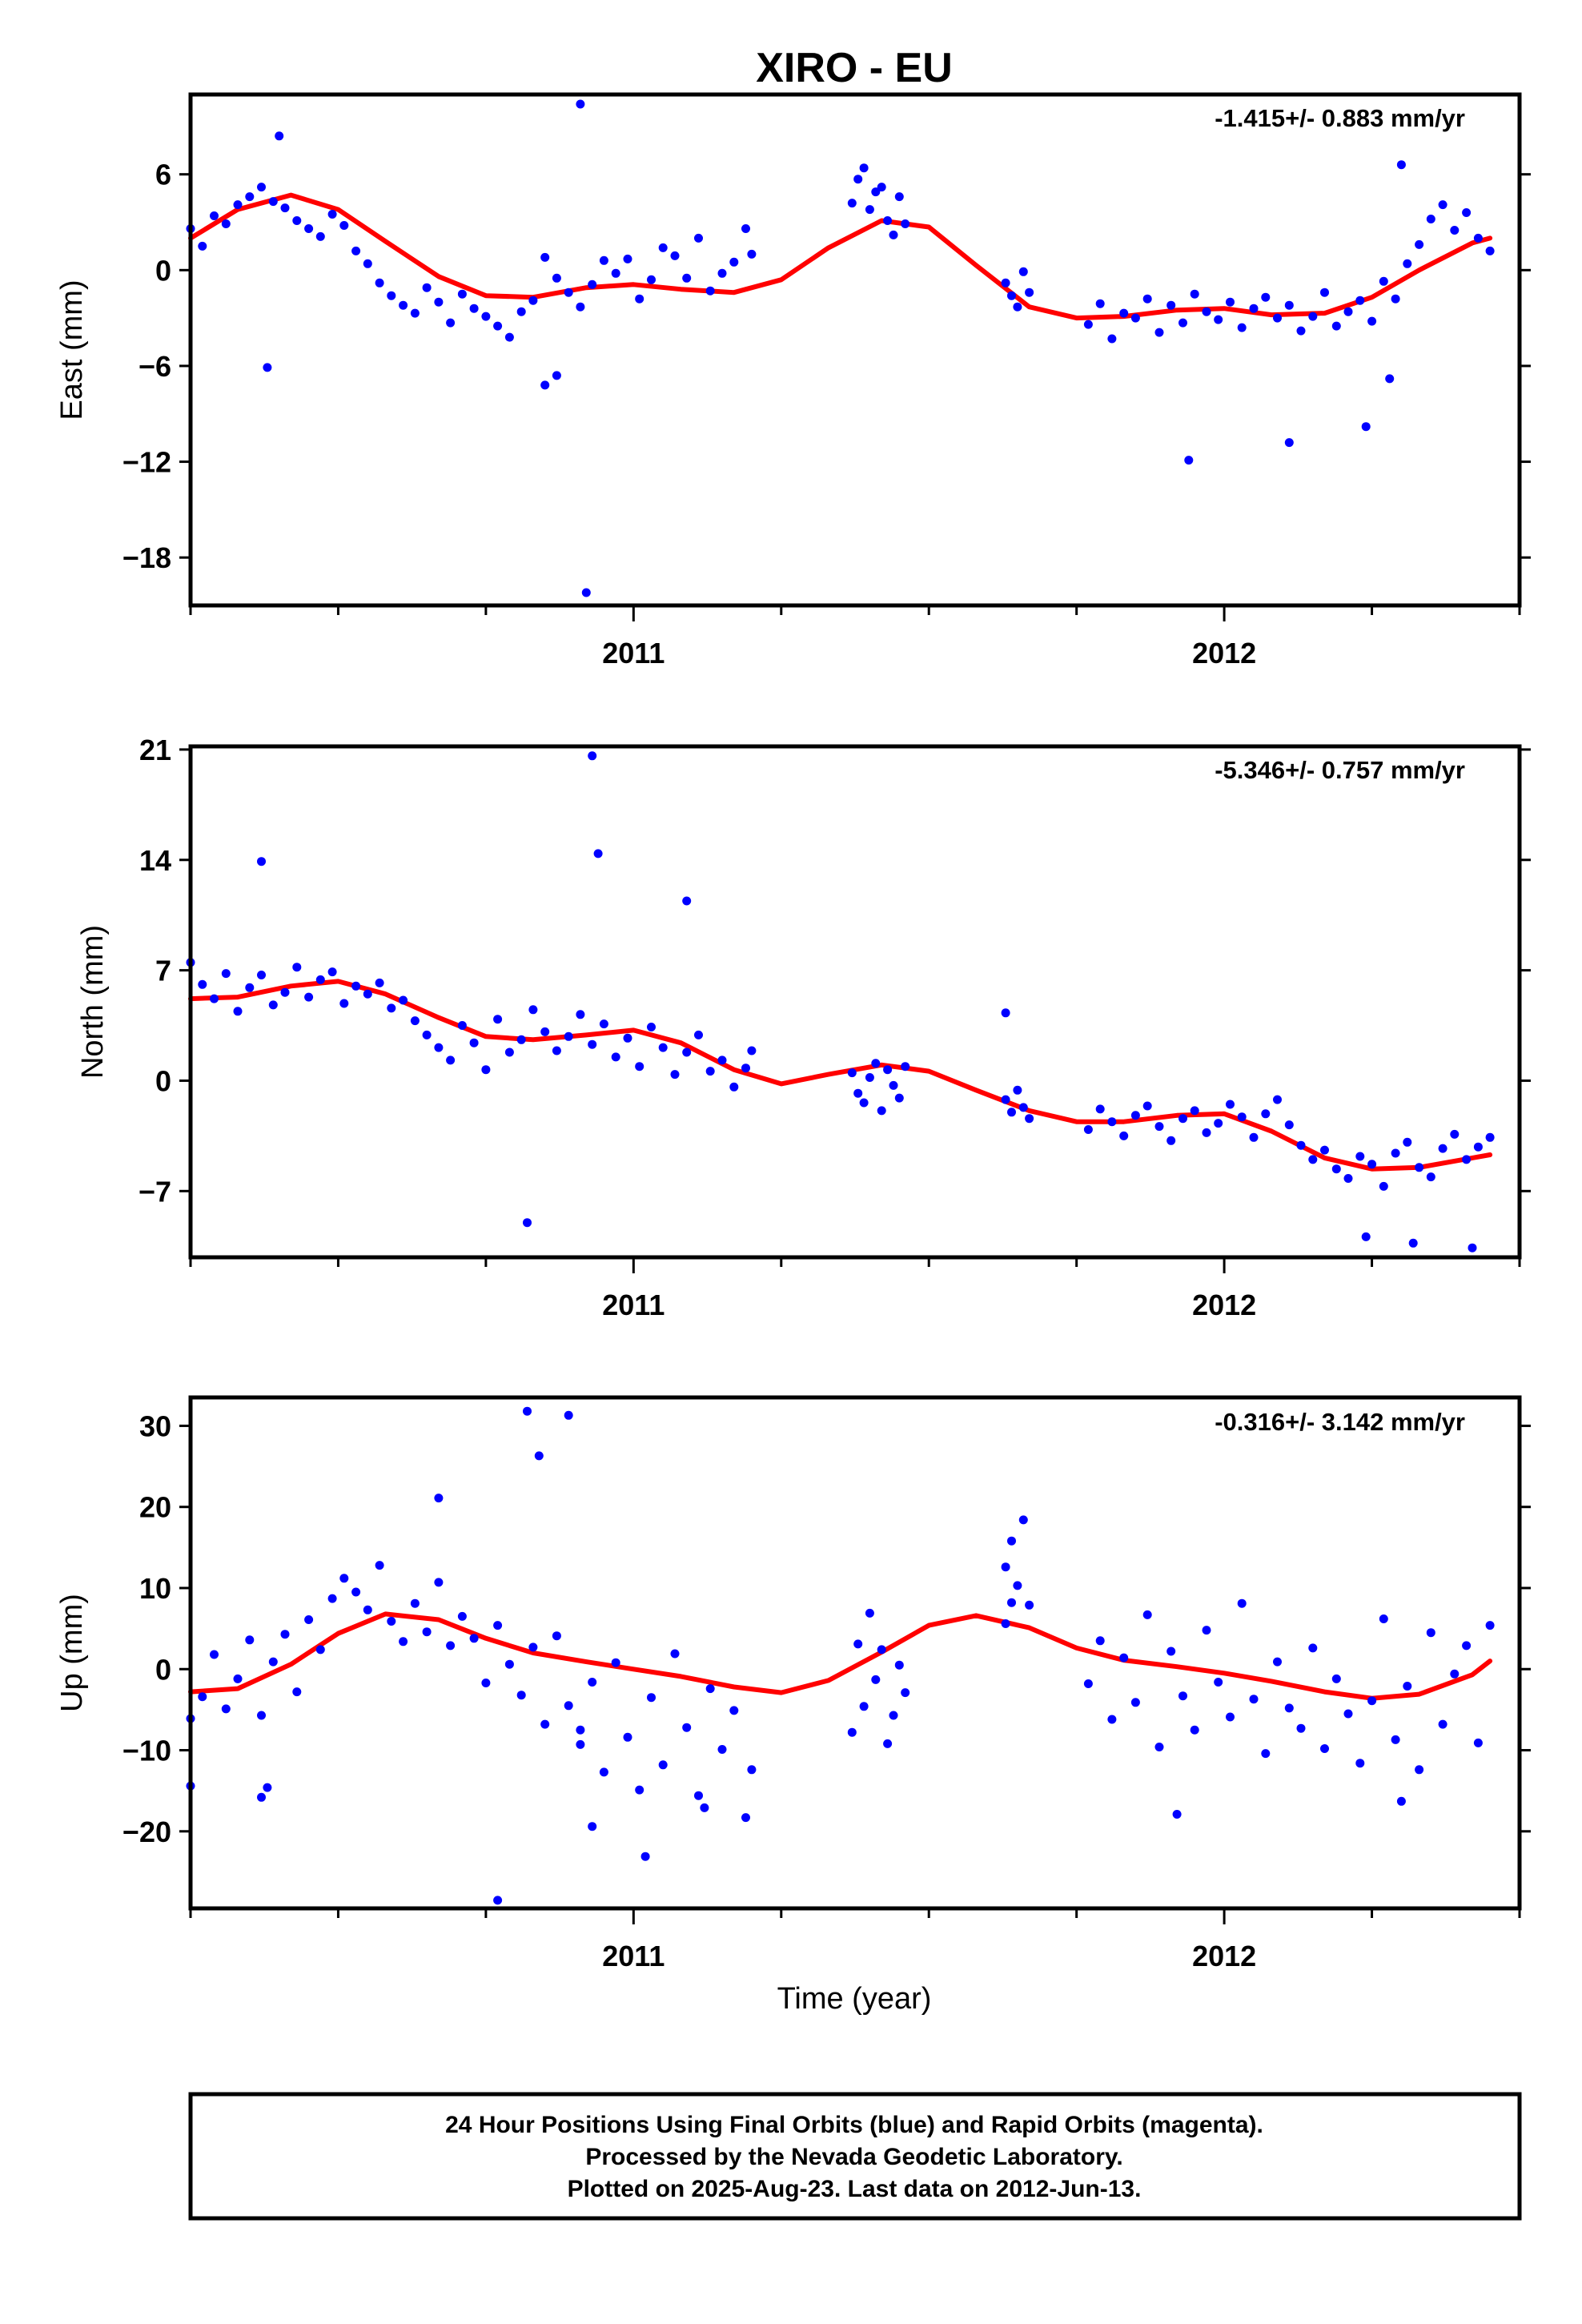 This screenshot has width=1582, height=2324. I want to click on north-ytick-label: 14, so click(155, 860).